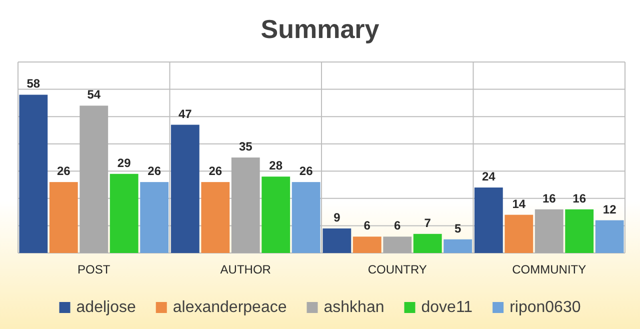 The image size is (640, 329). What do you see at coordinates (545, 307) in the screenshot?
I see `legend-label: ripon0630` at bounding box center [545, 307].